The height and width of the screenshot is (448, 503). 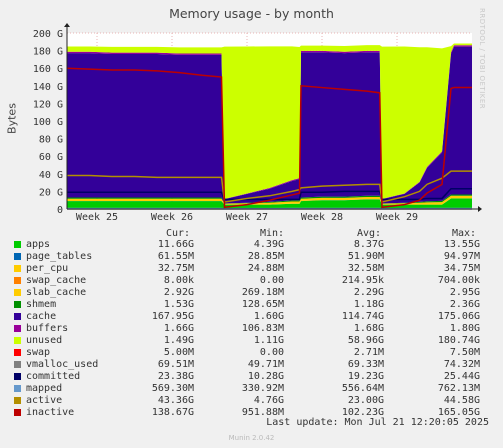 I want to click on legend-name: mapped, so click(x=44, y=388).